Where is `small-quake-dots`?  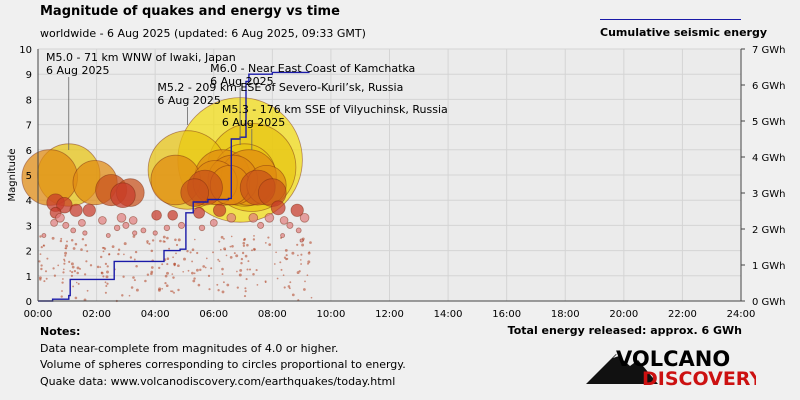 small-quake-dots is located at coordinates (175, 269).